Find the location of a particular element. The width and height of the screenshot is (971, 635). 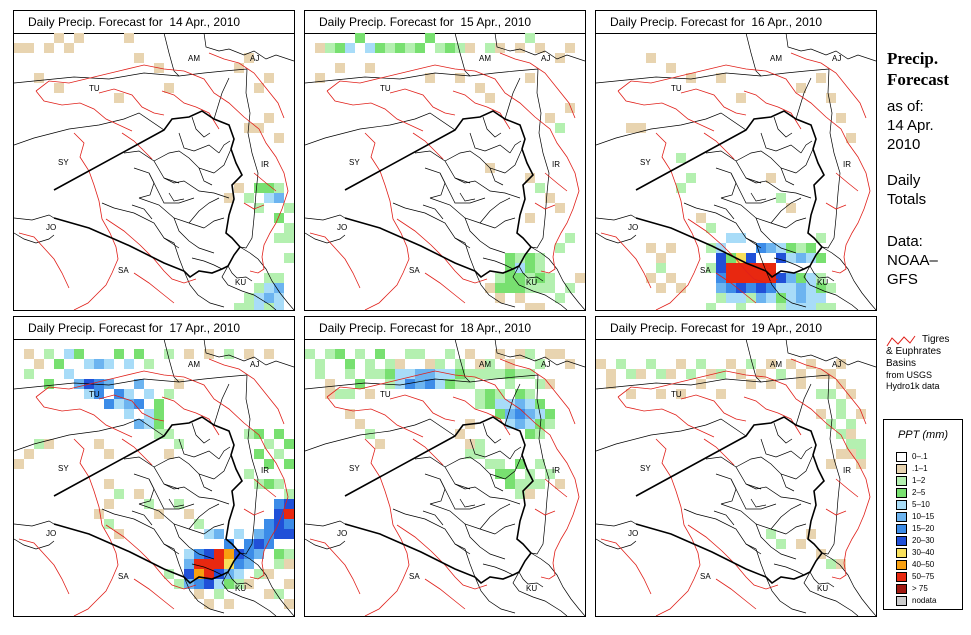

country-label: JO is located at coordinates (633, 533).